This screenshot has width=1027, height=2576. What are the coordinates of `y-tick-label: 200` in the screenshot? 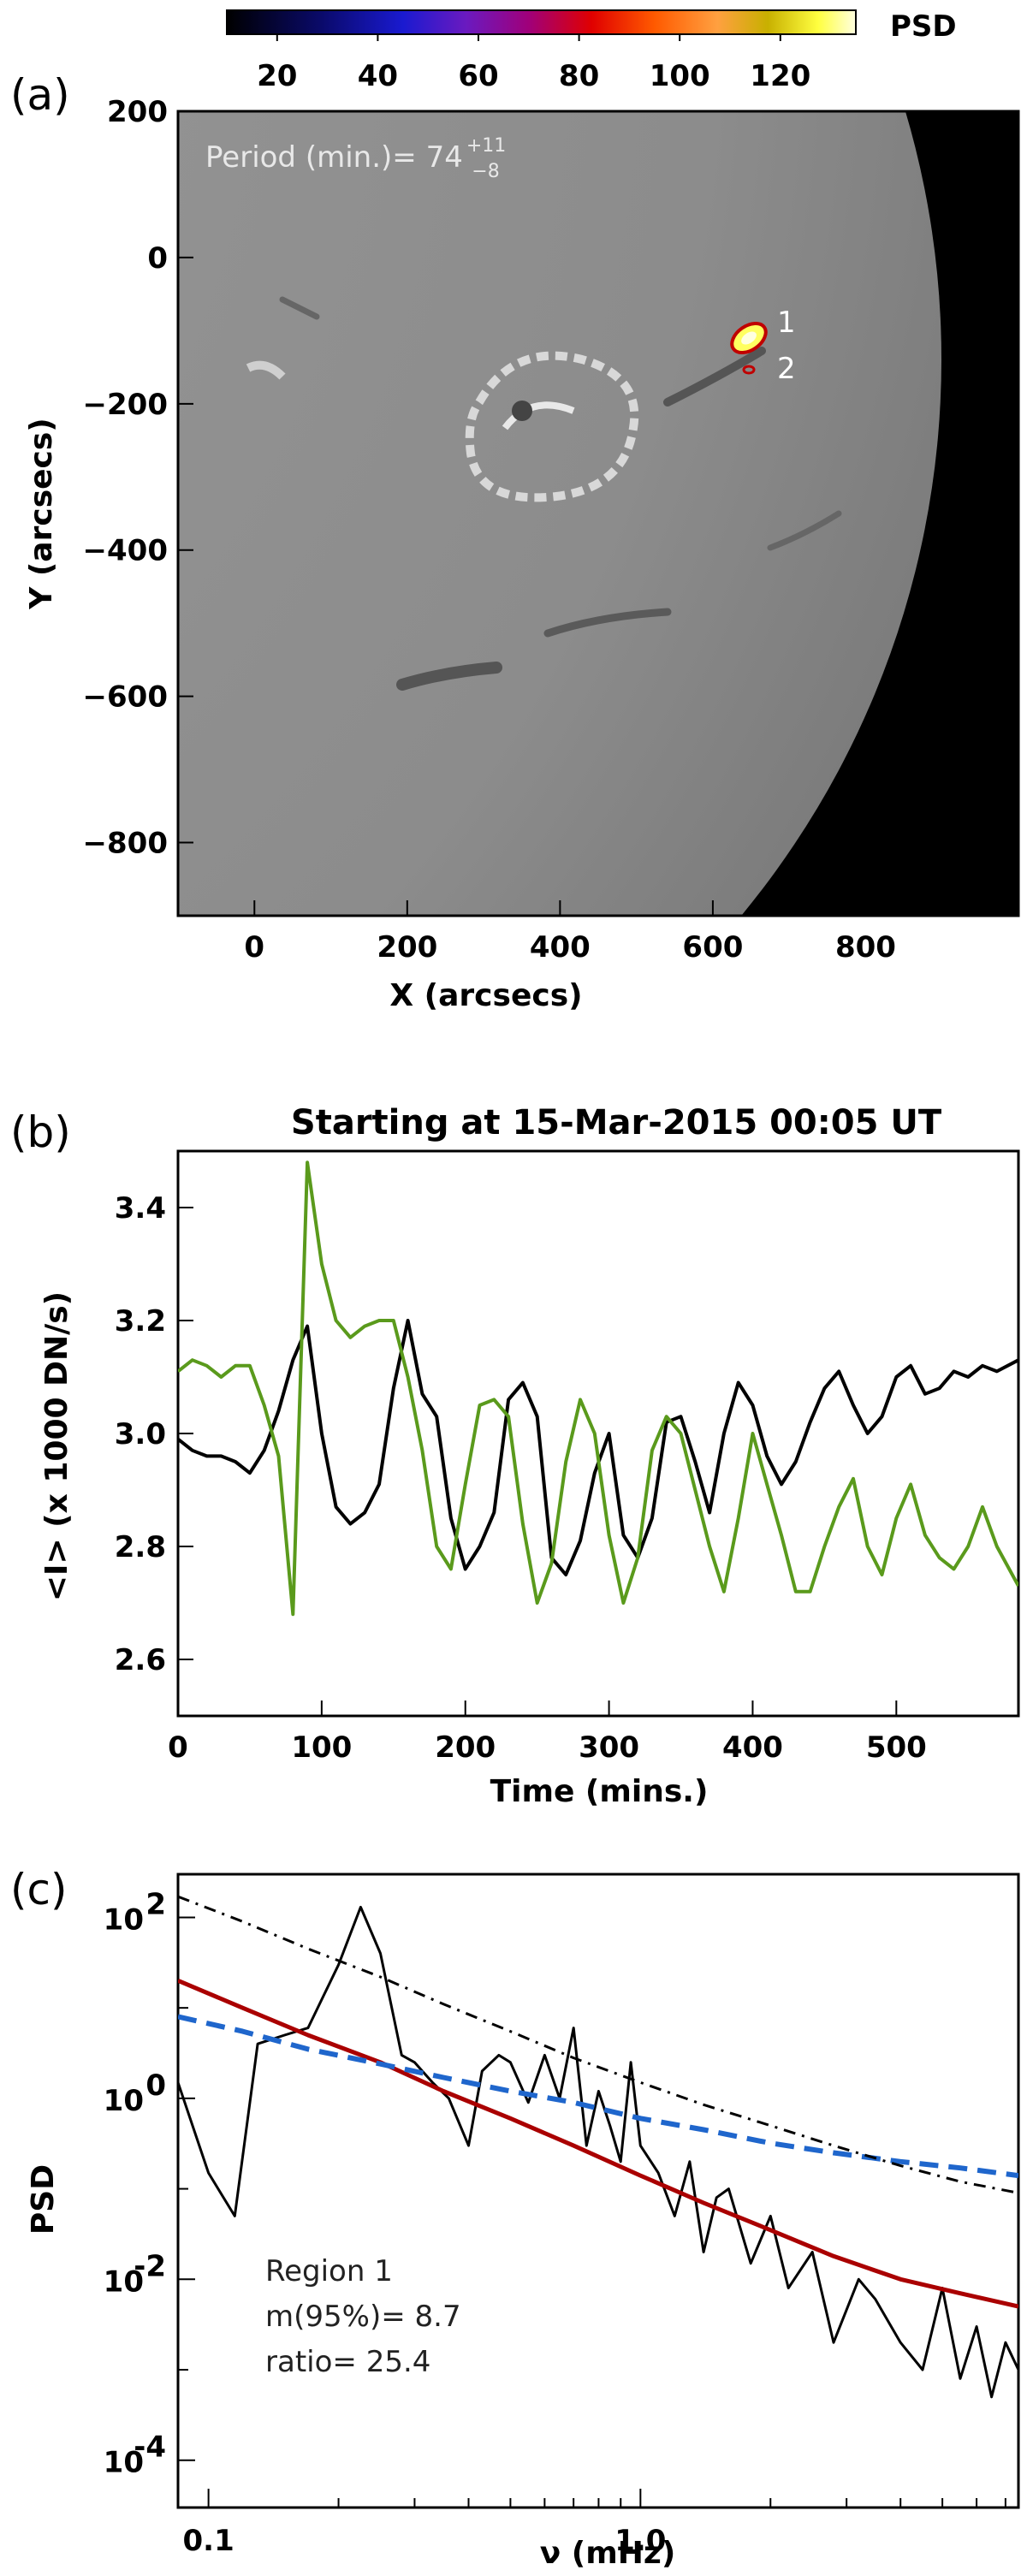 It's located at (137, 112).